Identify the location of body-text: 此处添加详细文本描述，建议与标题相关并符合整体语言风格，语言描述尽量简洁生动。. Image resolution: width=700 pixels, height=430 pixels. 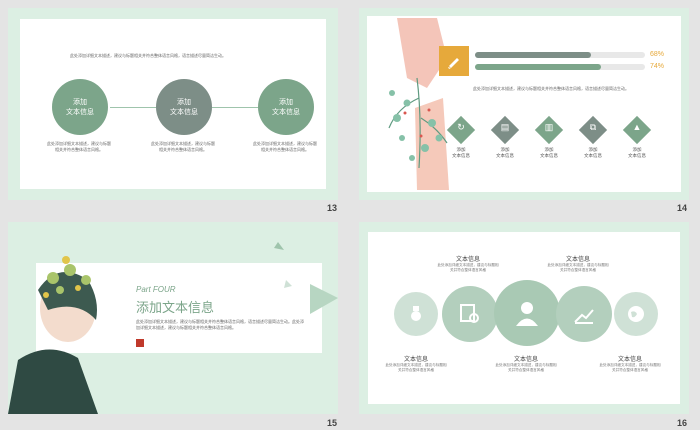
(551, 88).